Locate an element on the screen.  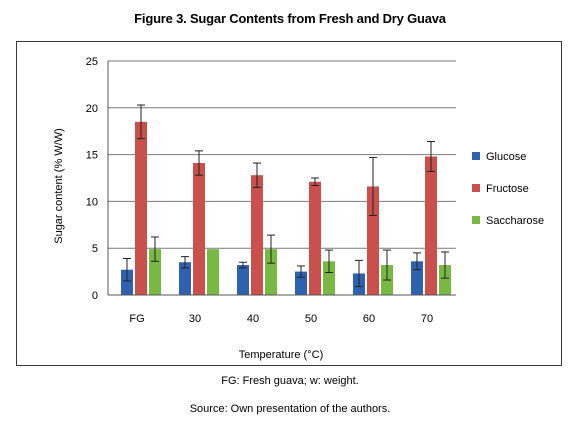
glucose-legend-swatch is located at coordinates (476, 156).